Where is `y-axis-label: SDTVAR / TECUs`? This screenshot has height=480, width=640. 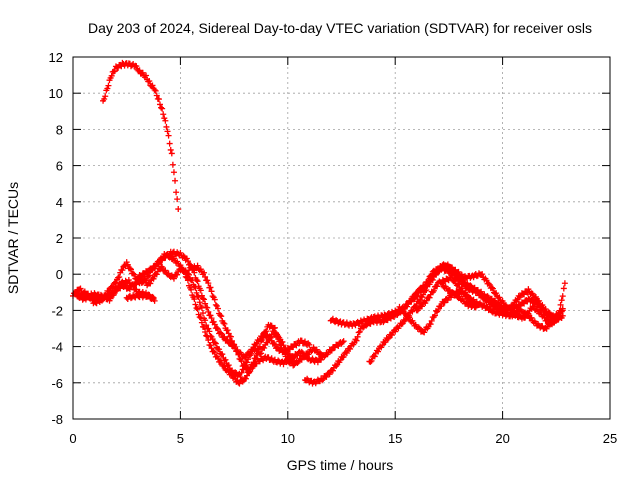
y-axis-label: SDTVAR / TECUs is located at coordinates (13, 238).